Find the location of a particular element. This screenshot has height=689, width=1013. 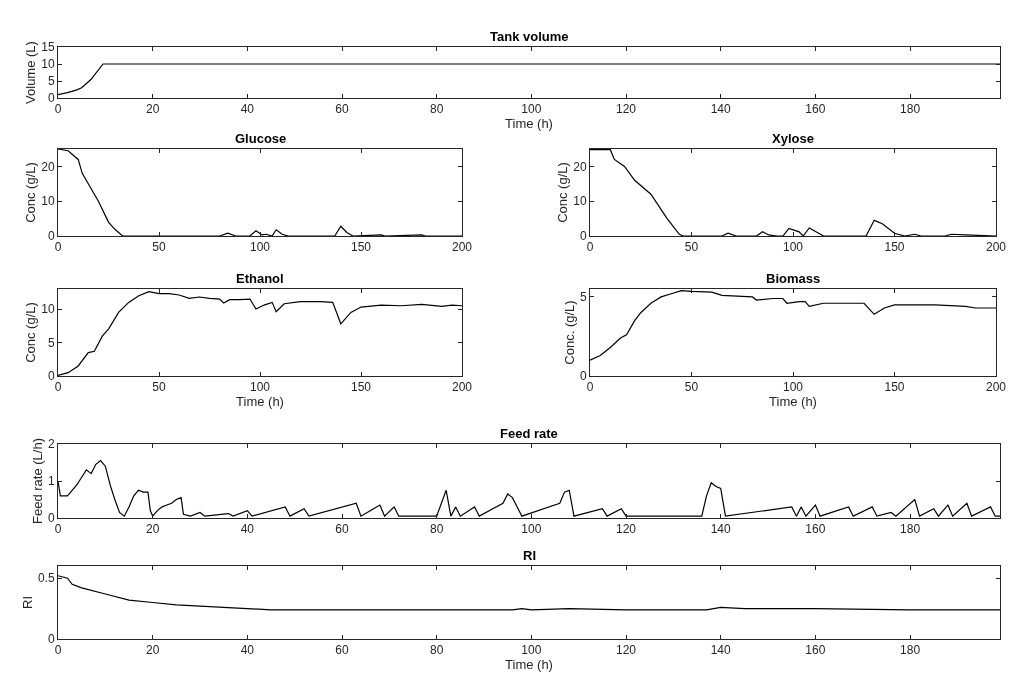

y-tick-label: 2 is located at coordinates (51, 444).